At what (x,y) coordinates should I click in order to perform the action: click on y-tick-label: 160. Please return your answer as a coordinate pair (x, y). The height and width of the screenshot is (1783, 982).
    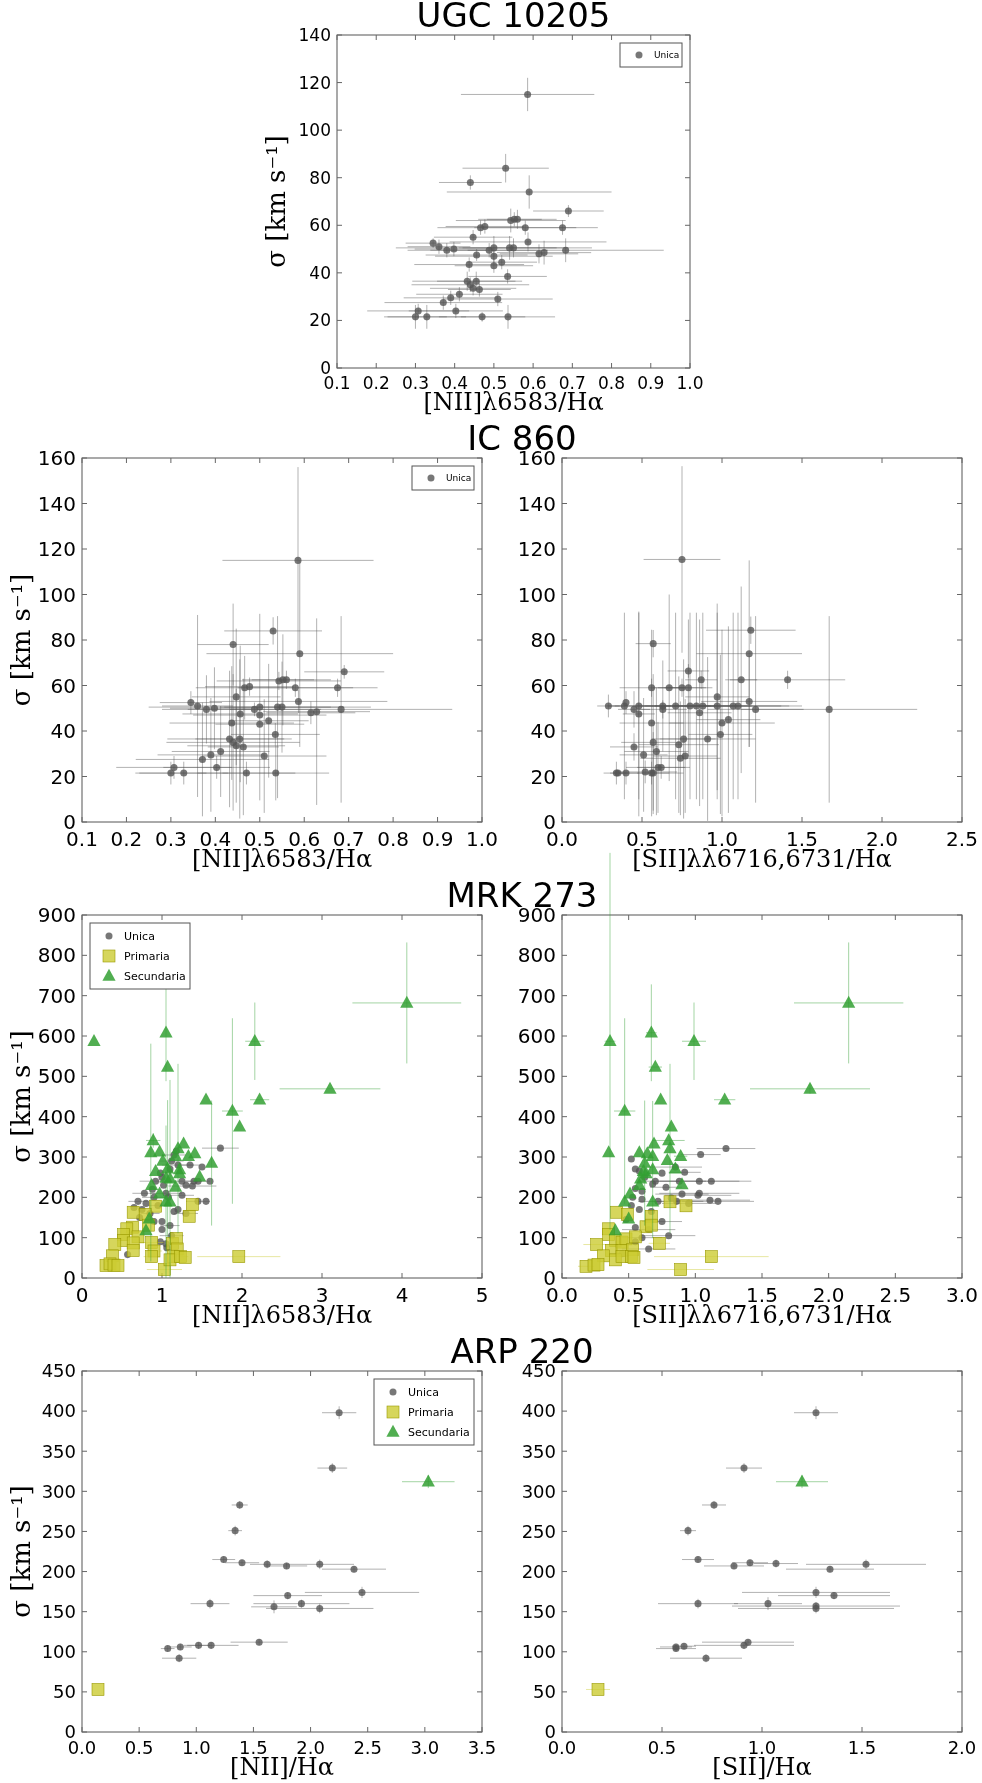
    Looking at the image, I should click on (56, 458).